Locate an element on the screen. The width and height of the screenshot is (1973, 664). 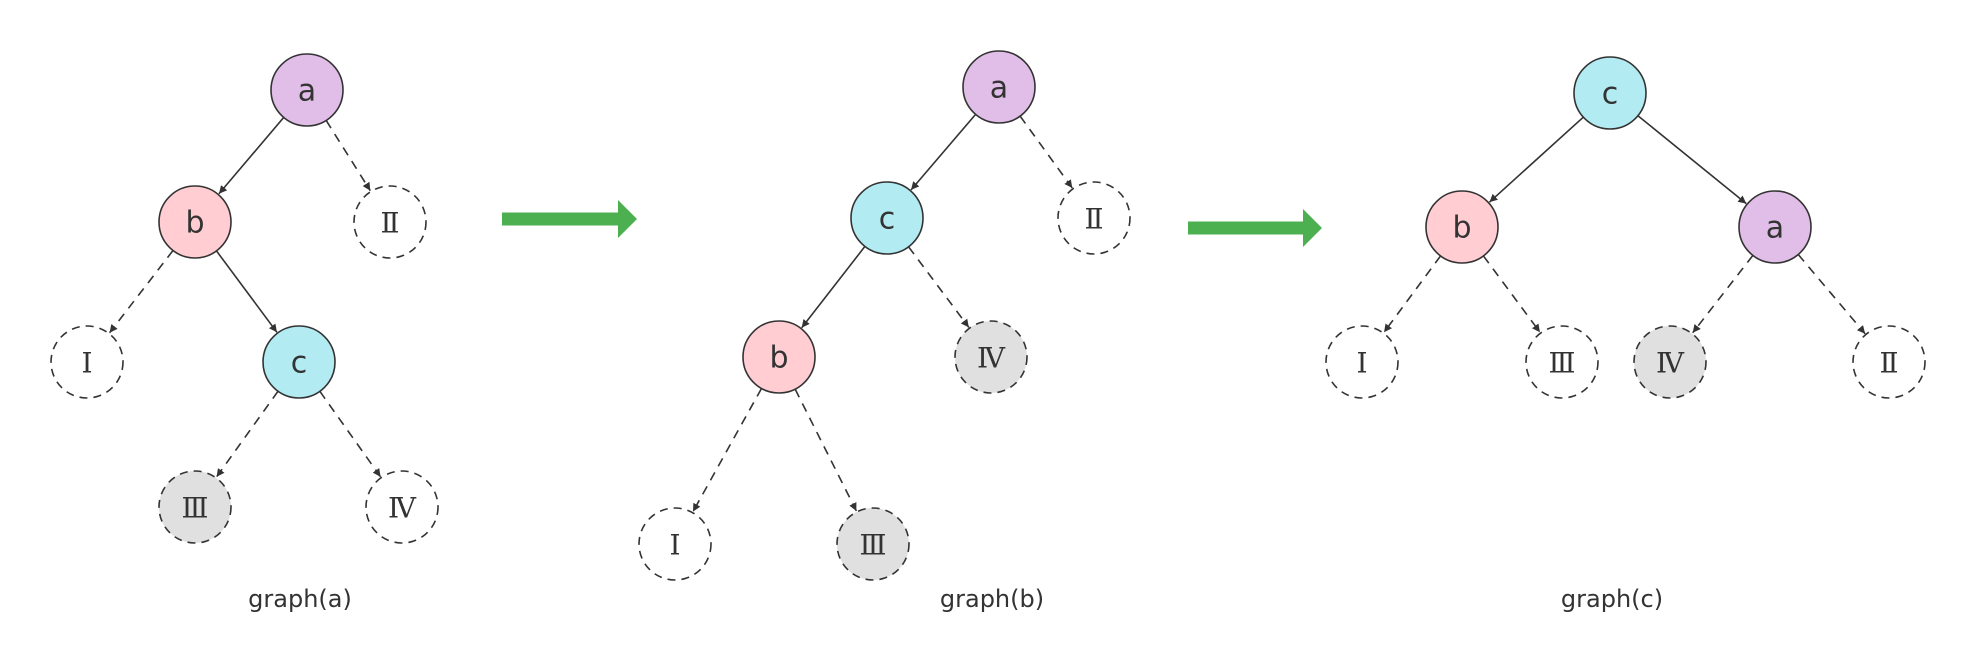
graph-c-node-iv: Ⅳ is located at coordinates (1670, 362).